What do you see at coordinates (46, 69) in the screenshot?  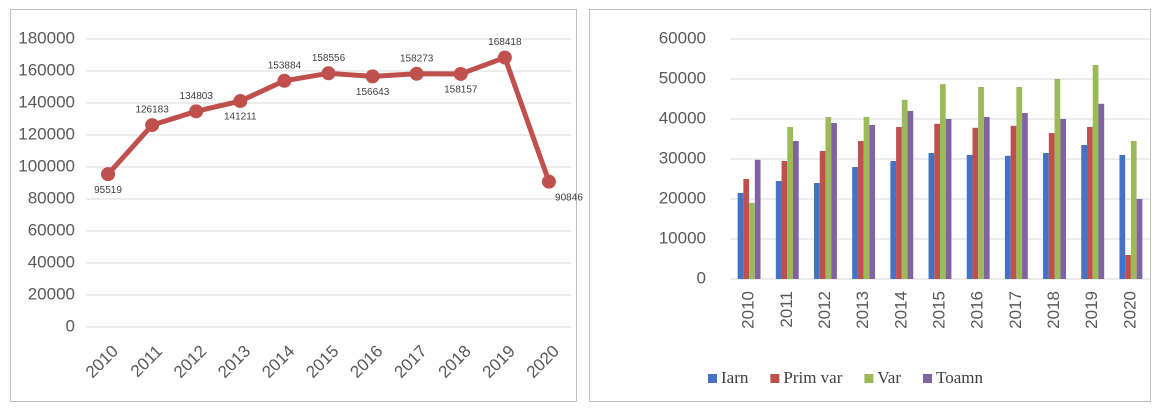 I see `y-tick-label: 160000` at bounding box center [46, 69].